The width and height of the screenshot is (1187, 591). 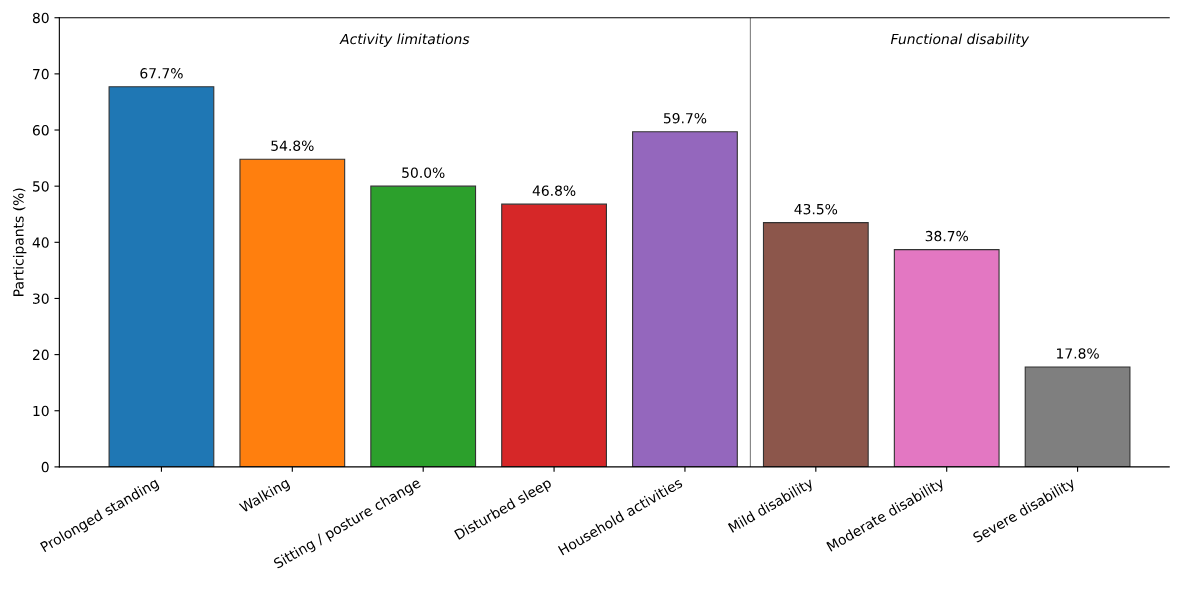 What do you see at coordinates (960, 40) in the screenshot?
I see `annotation: Functional disability` at bounding box center [960, 40].